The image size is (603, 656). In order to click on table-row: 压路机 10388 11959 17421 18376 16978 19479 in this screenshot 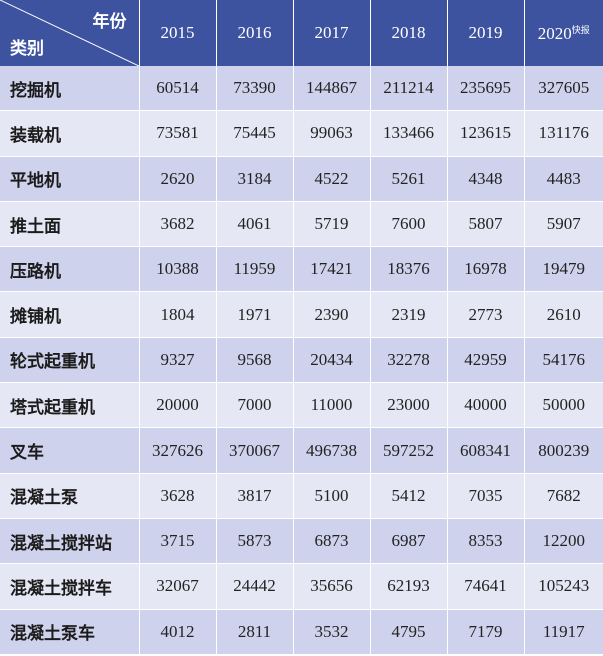, I will do `click(301, 269)`.